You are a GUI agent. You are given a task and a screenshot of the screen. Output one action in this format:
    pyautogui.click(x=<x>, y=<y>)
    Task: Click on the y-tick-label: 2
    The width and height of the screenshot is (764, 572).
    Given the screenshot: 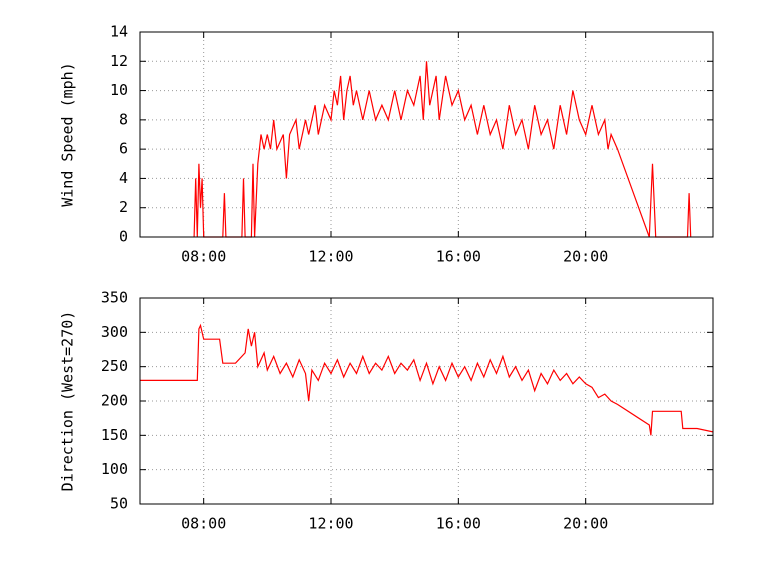 What is the action you would take?
    pyautogui.click(x=123, y=207)
    